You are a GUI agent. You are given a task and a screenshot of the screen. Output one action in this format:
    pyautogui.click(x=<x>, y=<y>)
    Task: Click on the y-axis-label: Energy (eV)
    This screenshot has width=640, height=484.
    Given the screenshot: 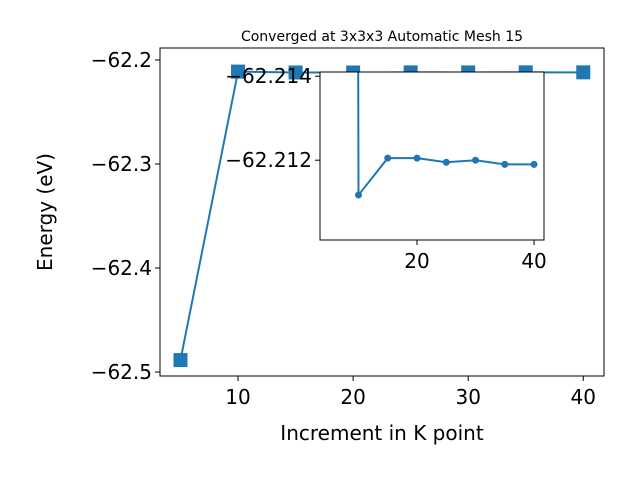 What is the action you would take?
    pyautogui.click(x=45, y=212)
    